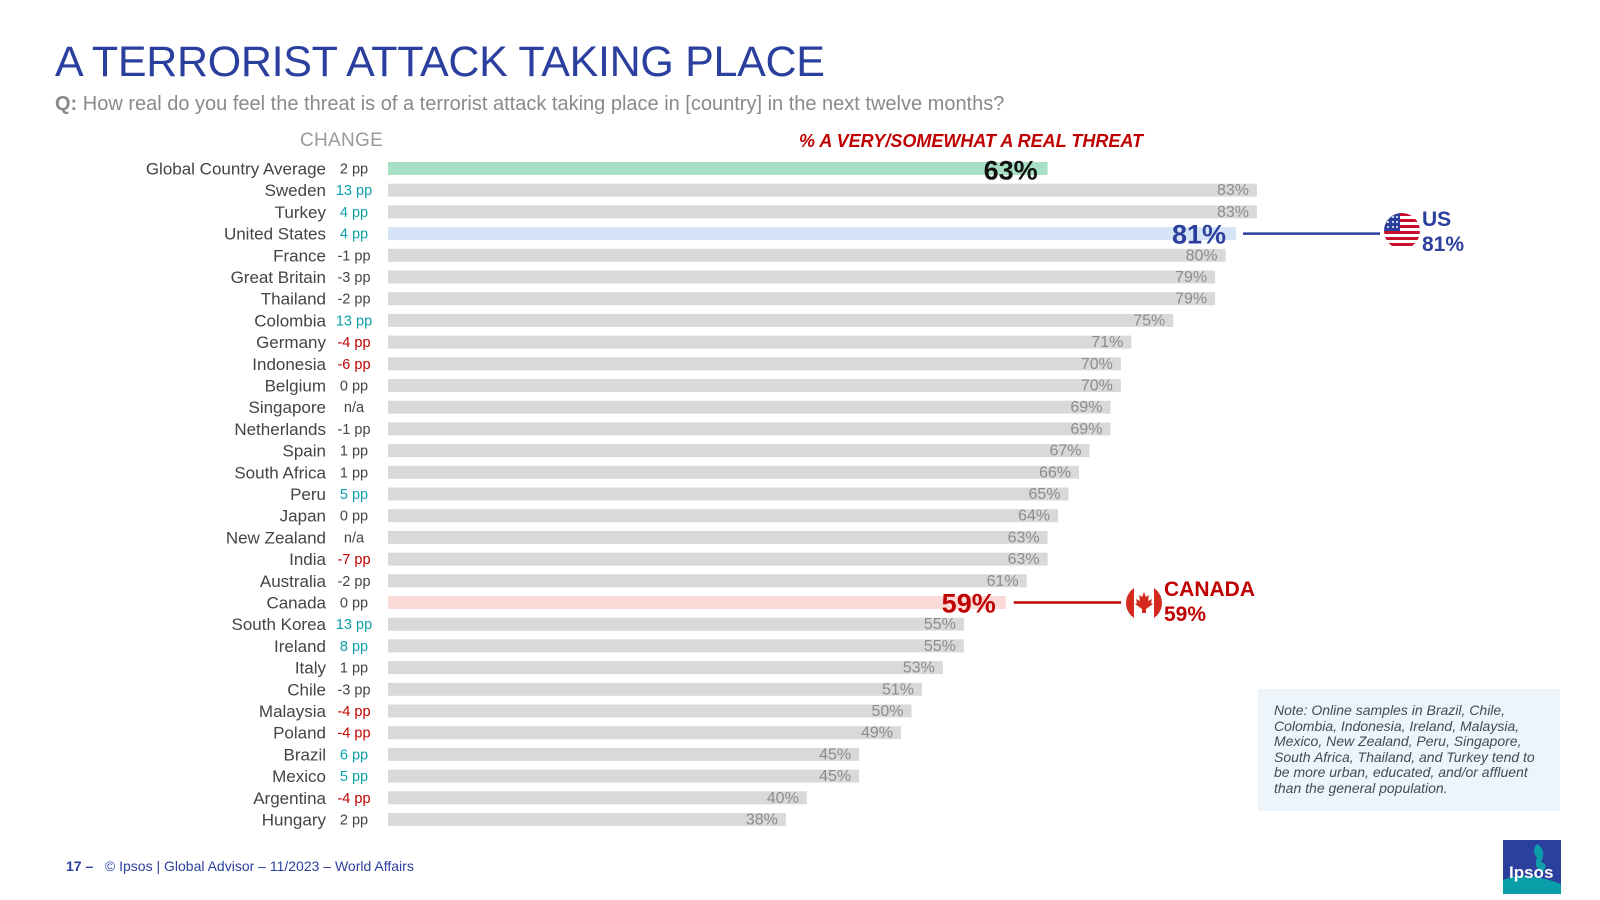 The height and width of the screenshot is (900, 1600). What do you see at coordinates (280, 429) in the screenshot?
I see `category-label: Netherlands` at bounding box center [280, 429].